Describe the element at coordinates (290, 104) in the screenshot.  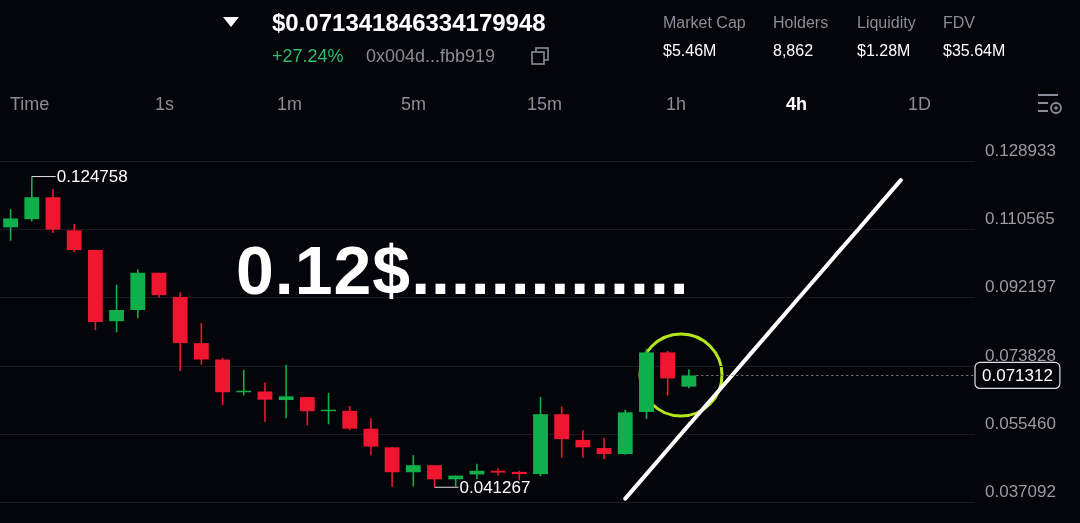
I see `text: 1m` at that location.